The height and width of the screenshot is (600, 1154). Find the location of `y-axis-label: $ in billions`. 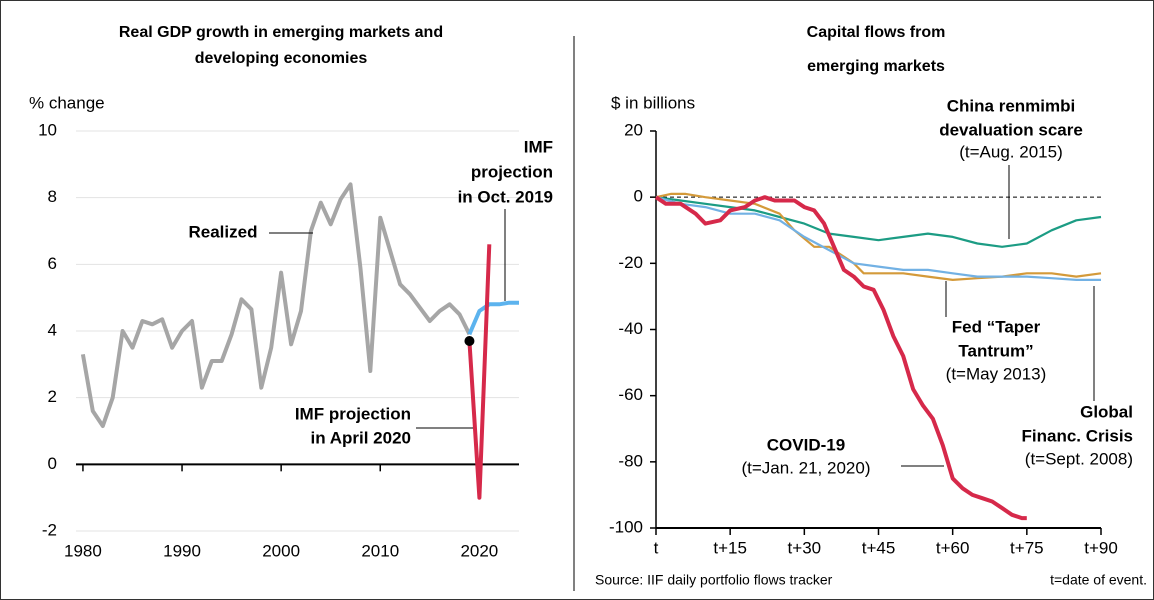

y-axis-label: $ in billions is located at coordinates (653, 102).